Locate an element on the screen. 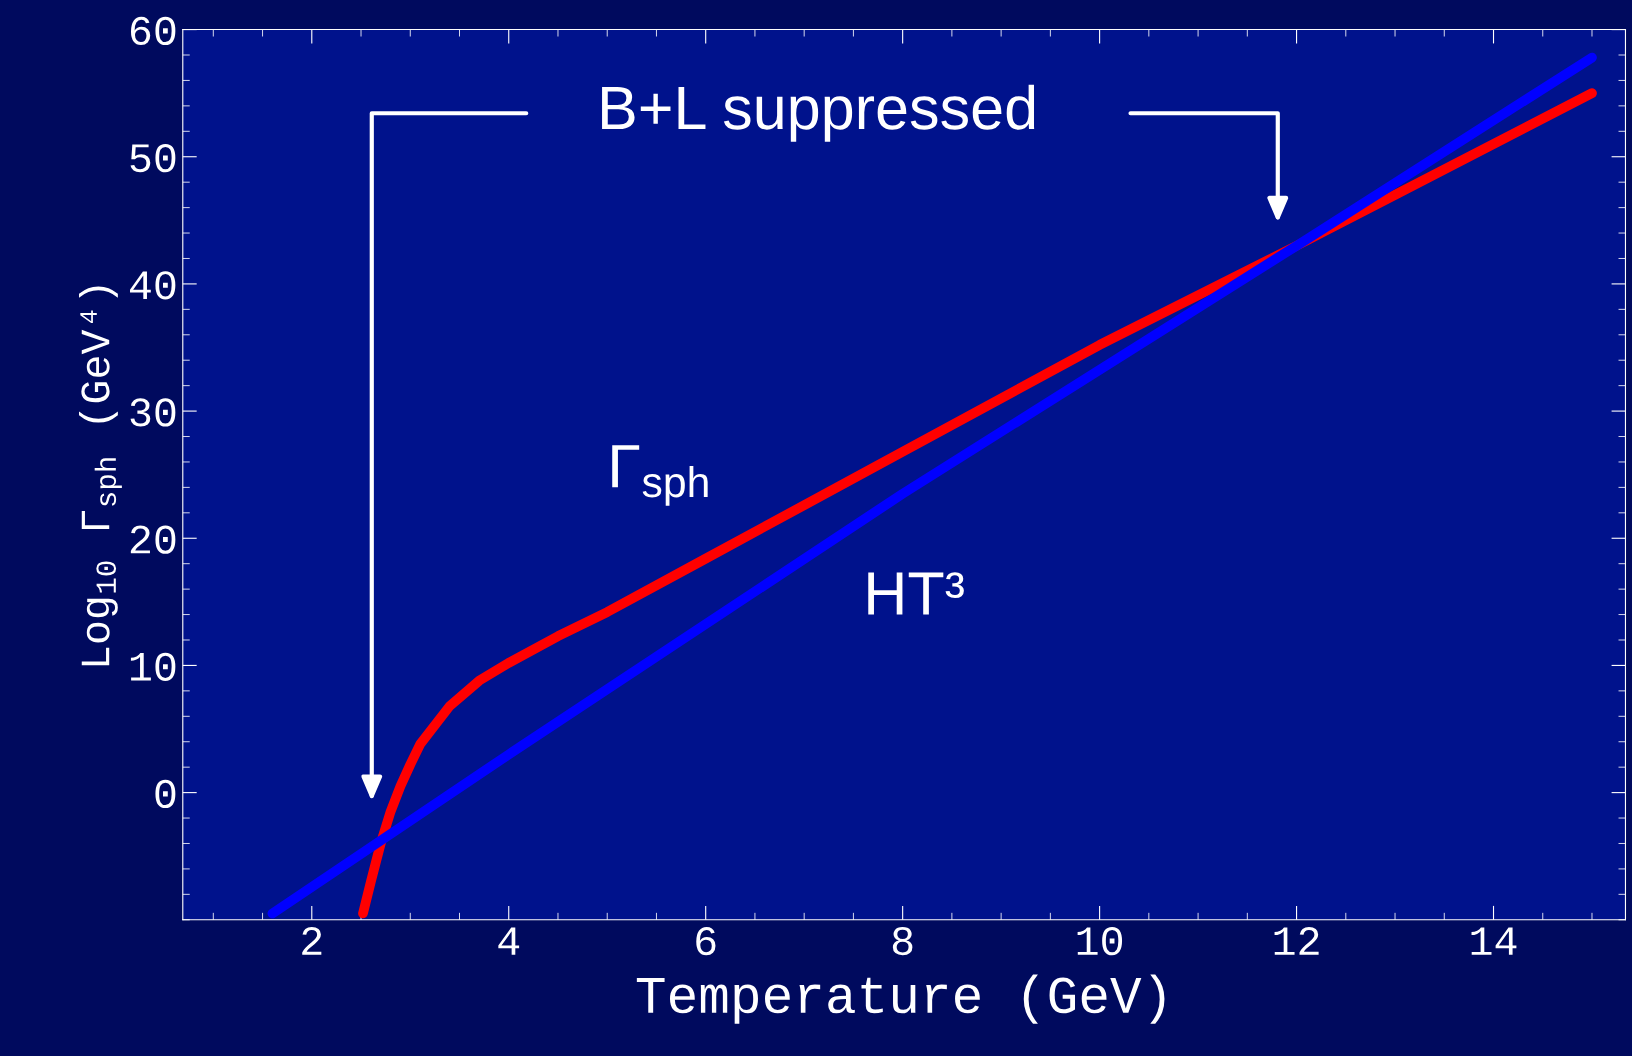 This screenshot has width=1632, height=1056. y-tick-label: 60 is located at coordinates (153, 31).